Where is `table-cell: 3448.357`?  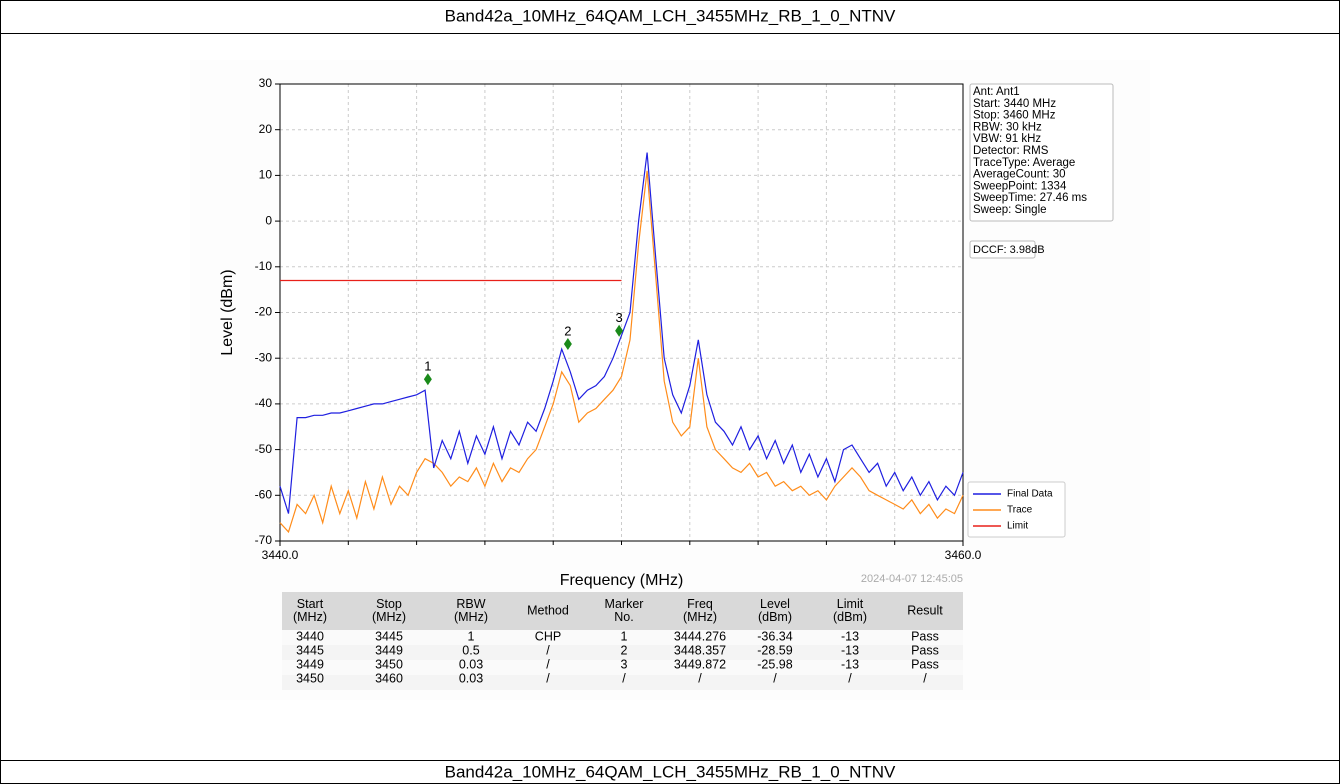
table-cell: 3448.357 is located at coordinates (700, 650).